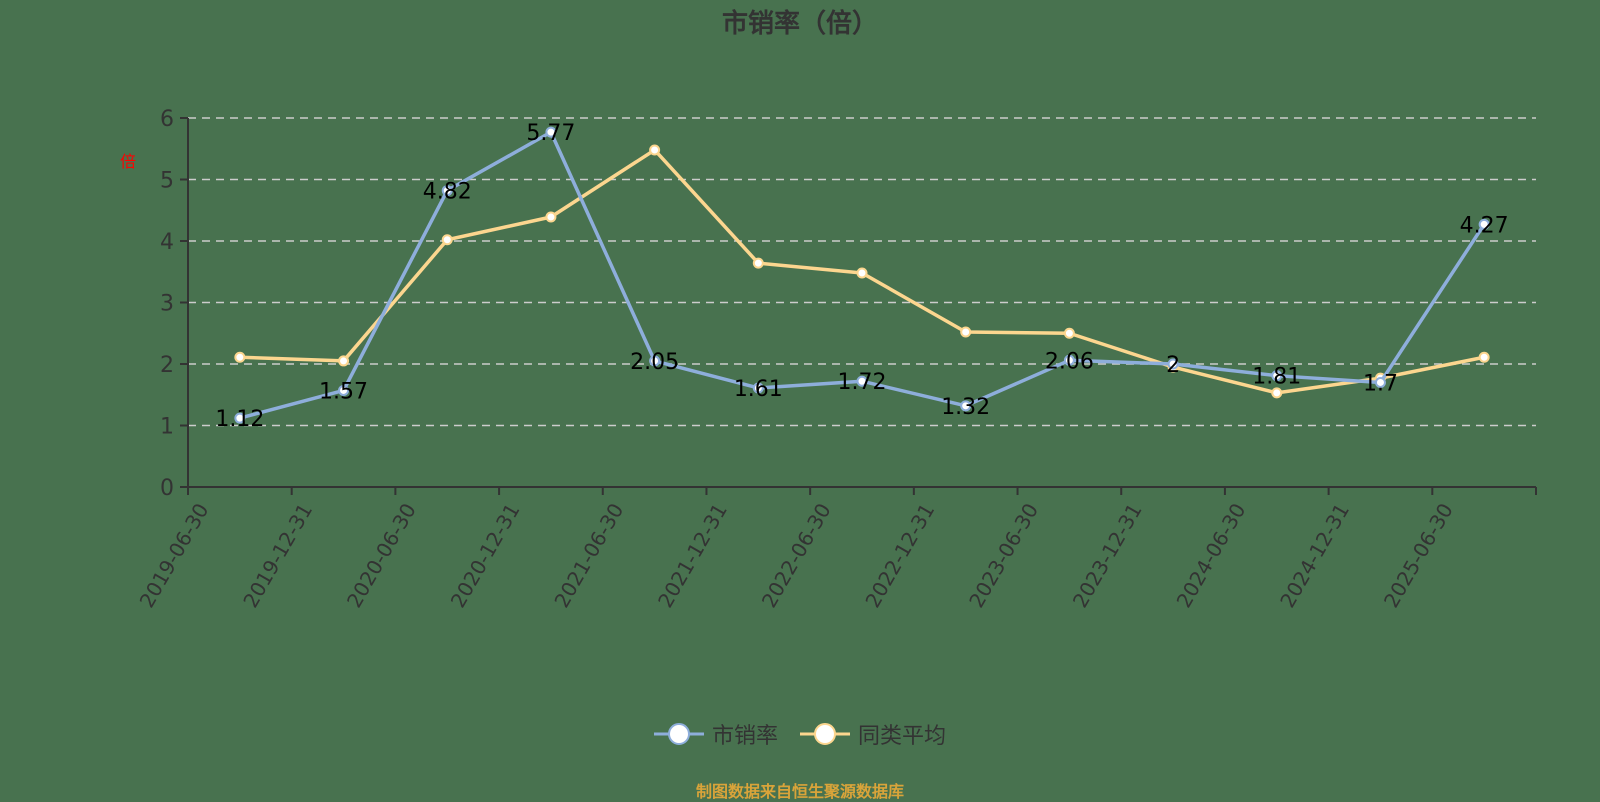 The height and width of the screenshot is (802, 1600). What do you see at coordinates (744, 736) in the screenshot?
I see `legend-label-main: 市销率` at bounding box center [744, 736].